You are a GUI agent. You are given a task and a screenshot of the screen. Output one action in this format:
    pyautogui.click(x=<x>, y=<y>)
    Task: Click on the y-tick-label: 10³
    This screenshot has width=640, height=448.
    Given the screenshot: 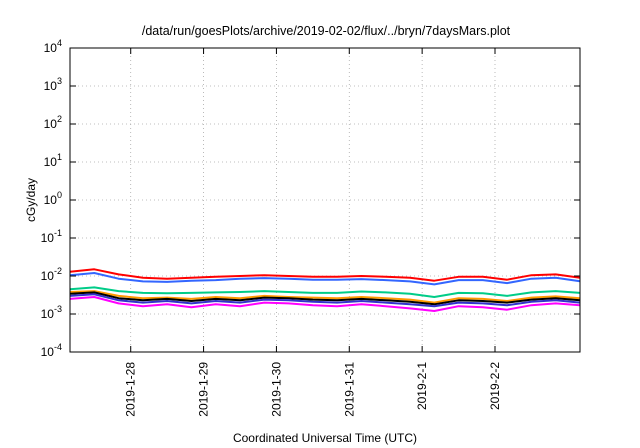 What is the action you would take?
    pyautogui.click(x=53, y=84)
    